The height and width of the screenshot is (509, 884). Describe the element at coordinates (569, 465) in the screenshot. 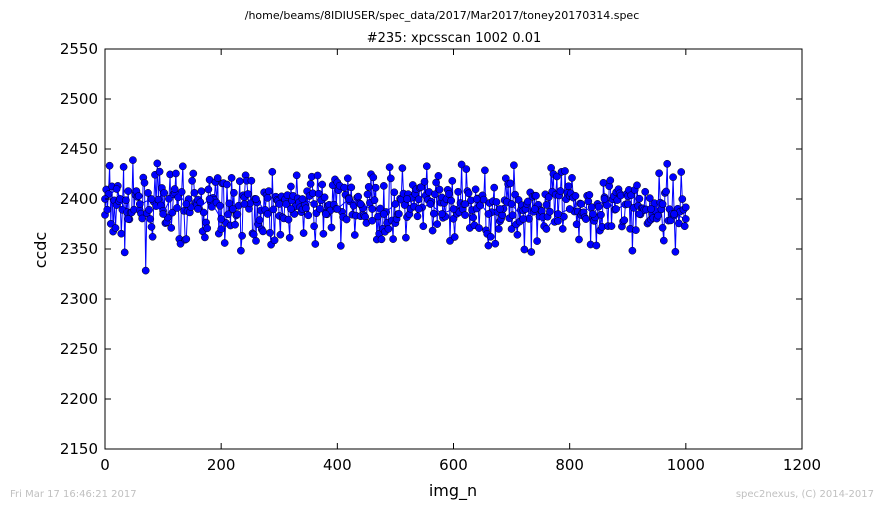

I see `x-tick-label: 800` at that location.